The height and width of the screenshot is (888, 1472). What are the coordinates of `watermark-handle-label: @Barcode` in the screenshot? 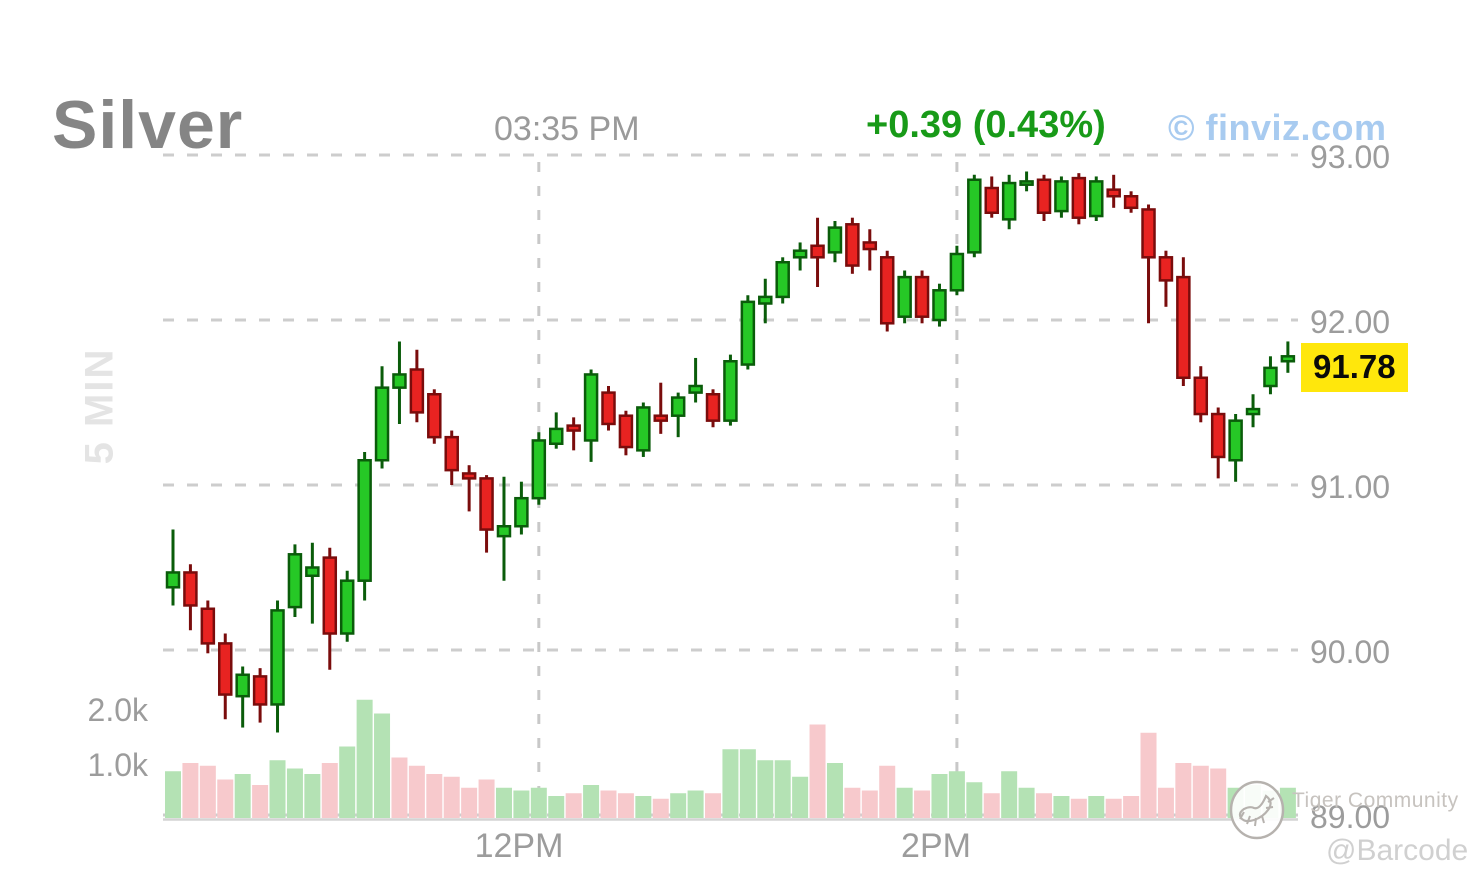 It's located at (1397, 850).